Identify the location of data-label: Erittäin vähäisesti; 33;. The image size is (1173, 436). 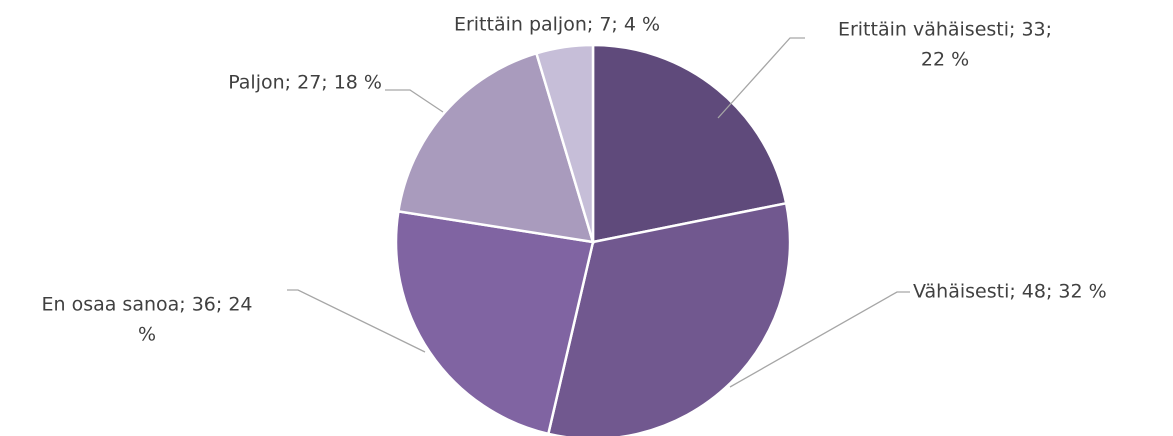
(945, 30).